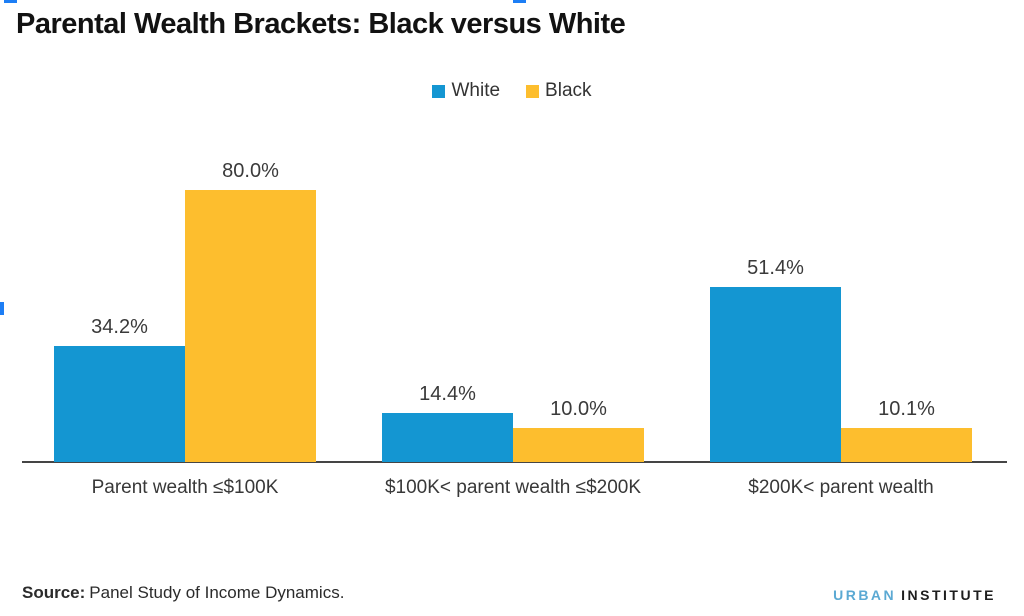  I want to click on x-axis-line, so click(514, 462).